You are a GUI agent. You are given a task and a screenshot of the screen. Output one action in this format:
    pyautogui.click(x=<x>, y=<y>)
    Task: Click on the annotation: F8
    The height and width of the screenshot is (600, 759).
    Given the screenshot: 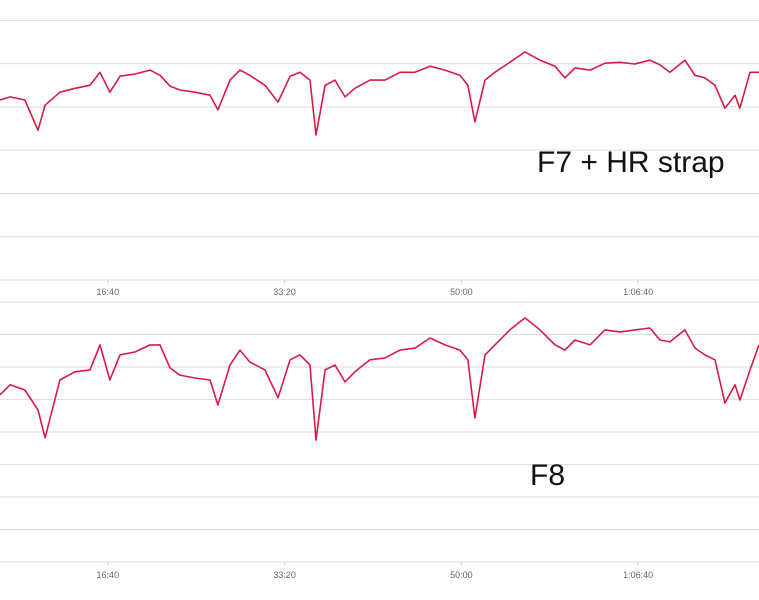 What is the action you would take?
    pyautogui.click(x=547, y=475)
    